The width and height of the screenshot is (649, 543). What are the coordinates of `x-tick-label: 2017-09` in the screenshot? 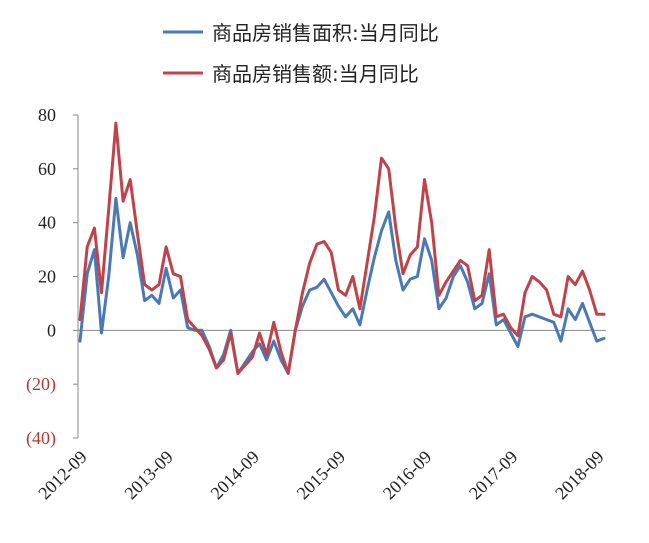 It's located at (493, 475).